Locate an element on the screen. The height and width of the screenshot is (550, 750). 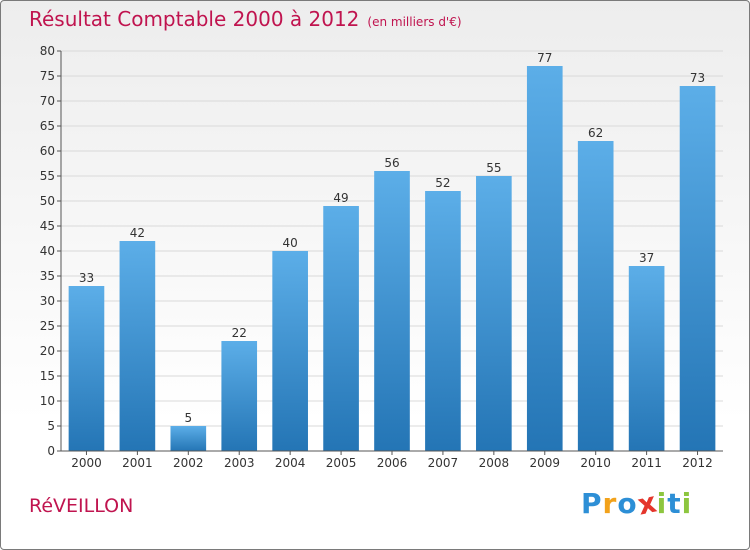
logo-letter: r is located at coordinates (610, 503).